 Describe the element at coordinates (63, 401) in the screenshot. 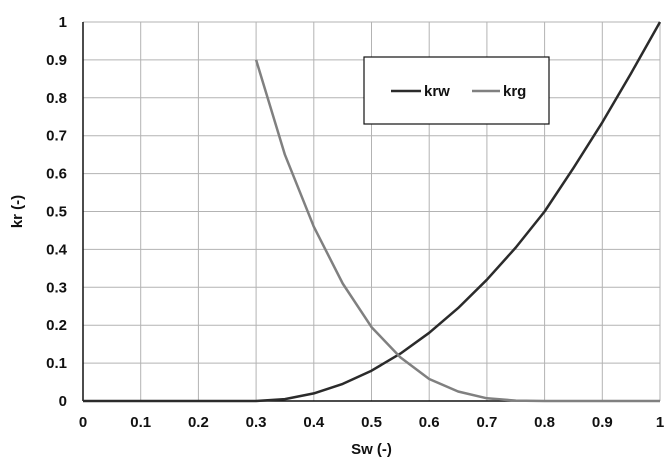

I see `y-tick-label: 0` at that location.